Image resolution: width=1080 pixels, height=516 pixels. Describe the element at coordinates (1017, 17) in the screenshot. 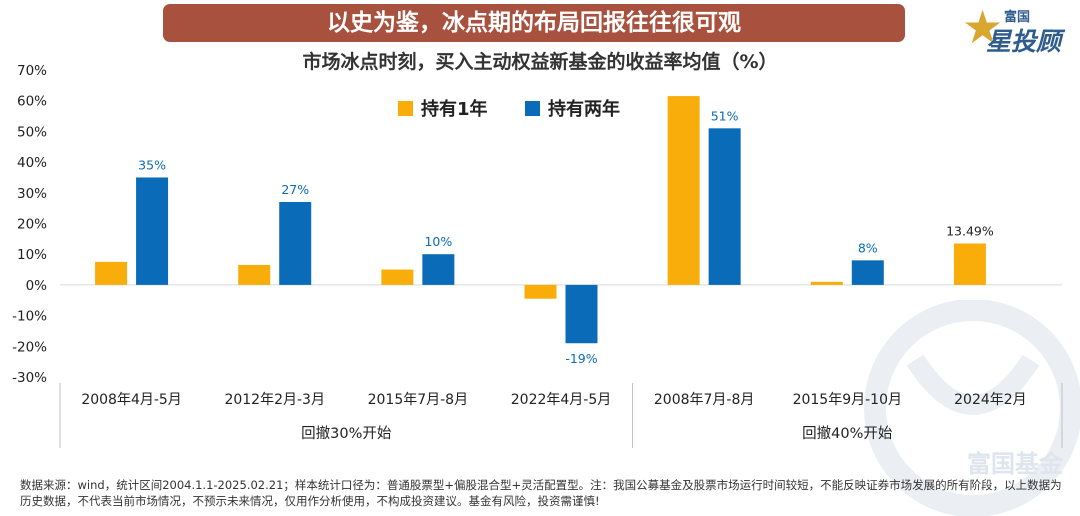

I see `logo-top-text: 富国` at that location.